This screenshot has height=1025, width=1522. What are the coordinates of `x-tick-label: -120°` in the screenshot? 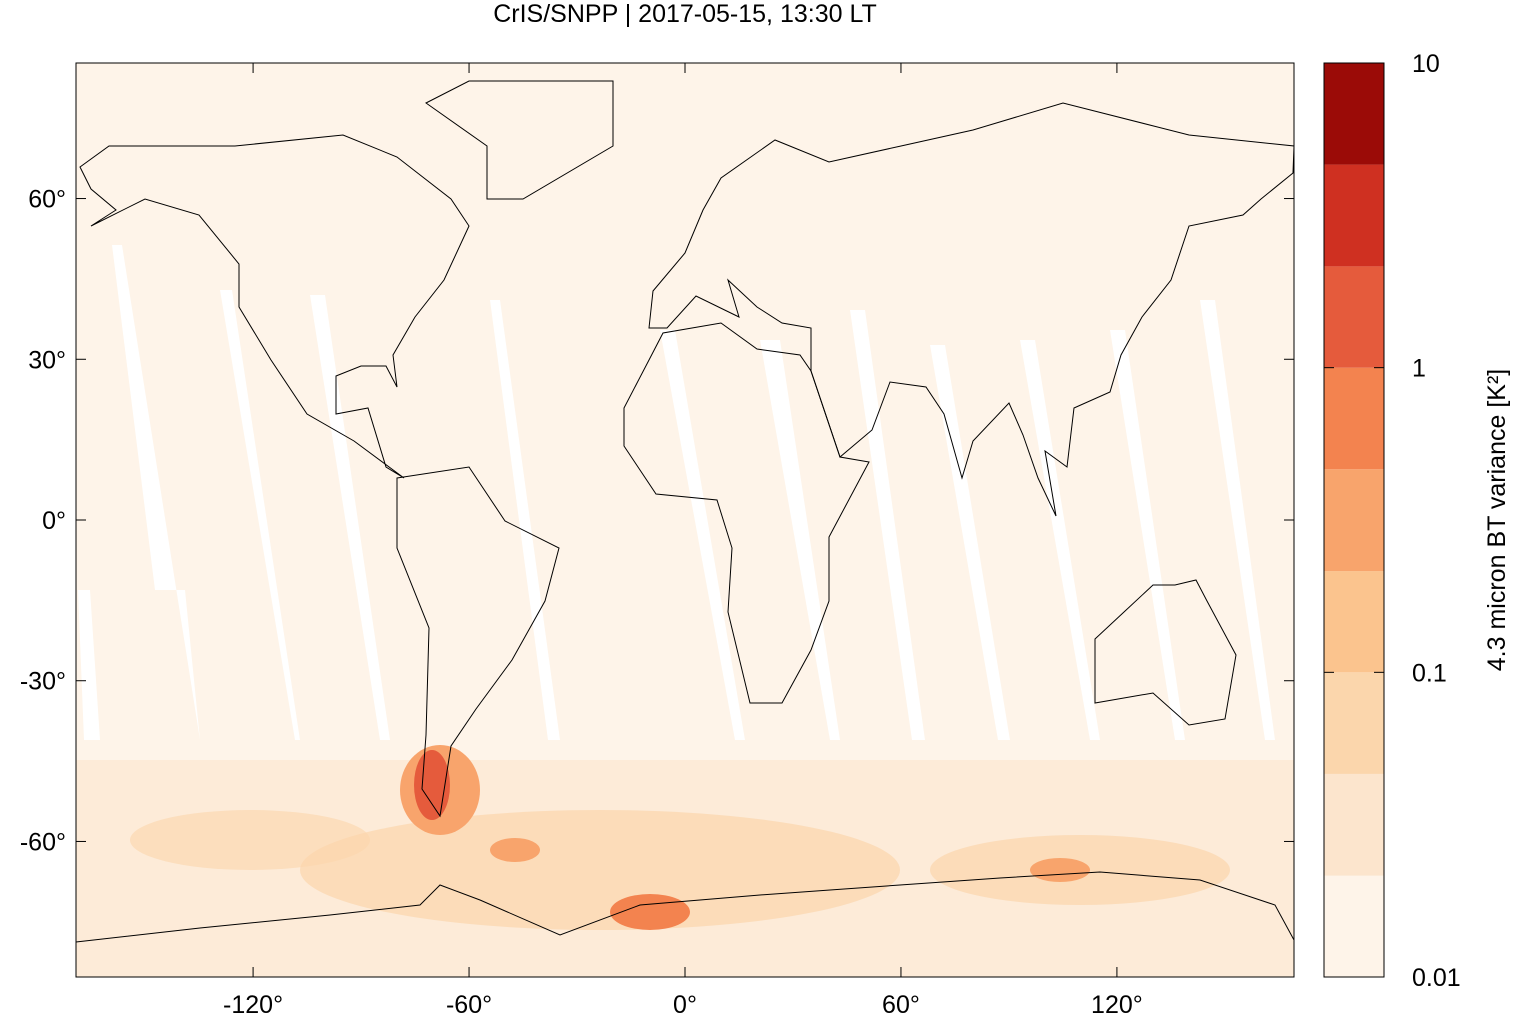 It's located at (253, 1005).